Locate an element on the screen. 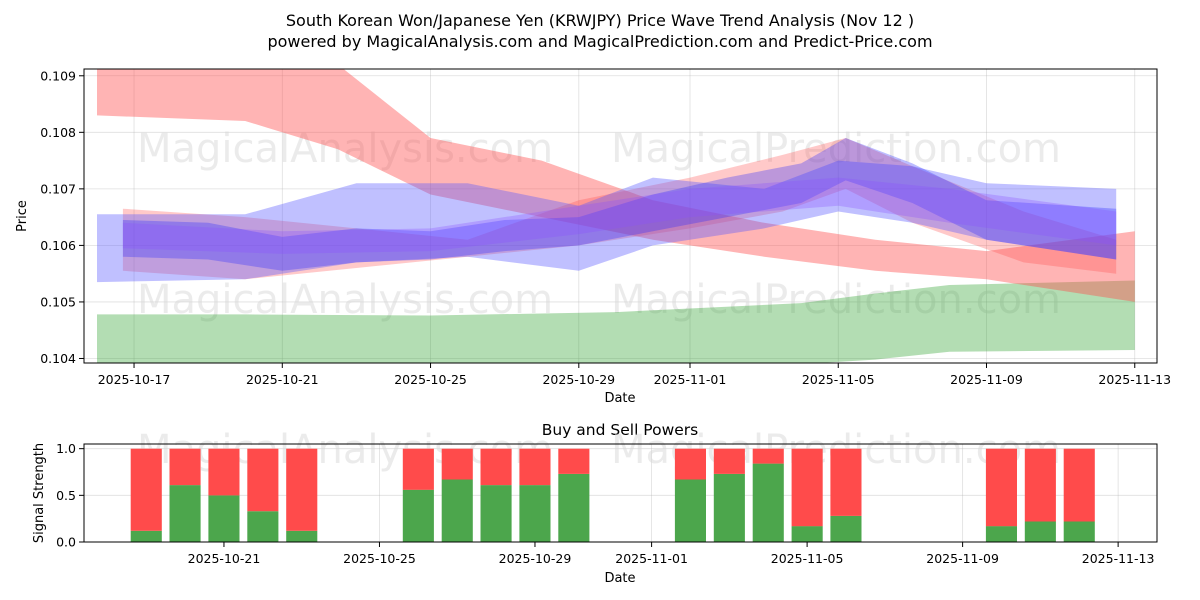  signal-y-ticks: 0.0 0.5 1.0 is located at coordinates (70, 495).